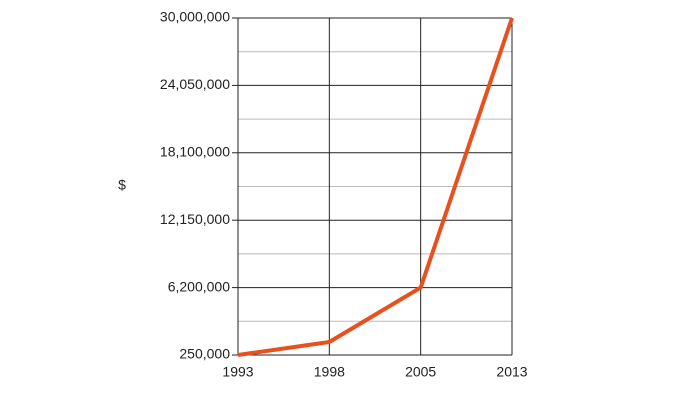 This screenshot has height=412, width=700. Describe the element at coordinates (122, 185) in the screenshot. I see `y-axis-label: $` at that location.